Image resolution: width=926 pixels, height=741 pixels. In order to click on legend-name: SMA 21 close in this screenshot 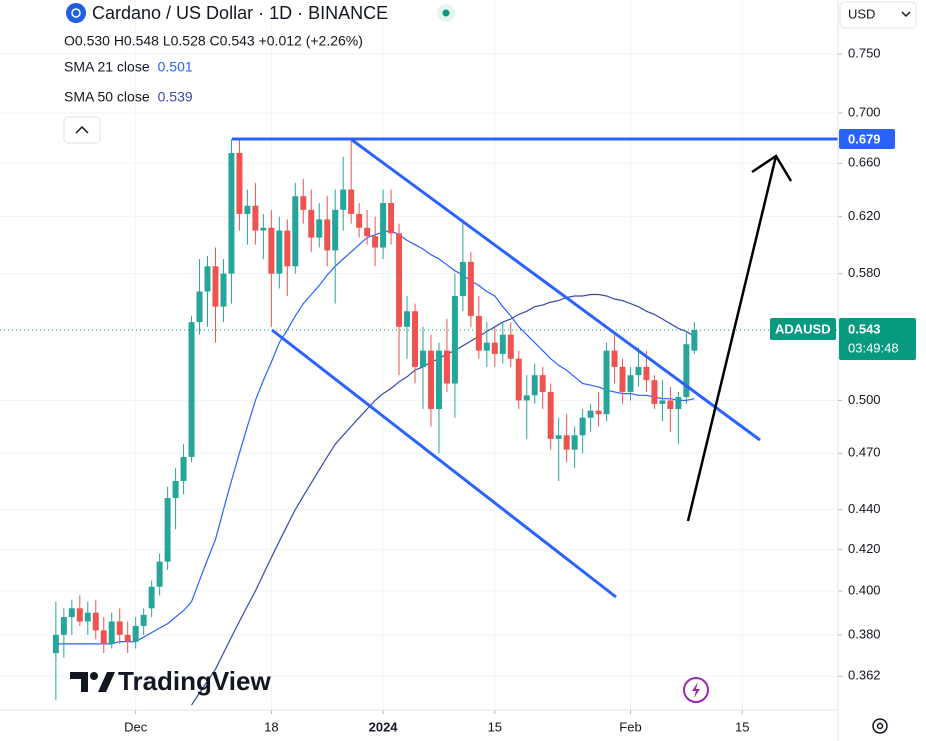, I will do `click(107, 67)`.